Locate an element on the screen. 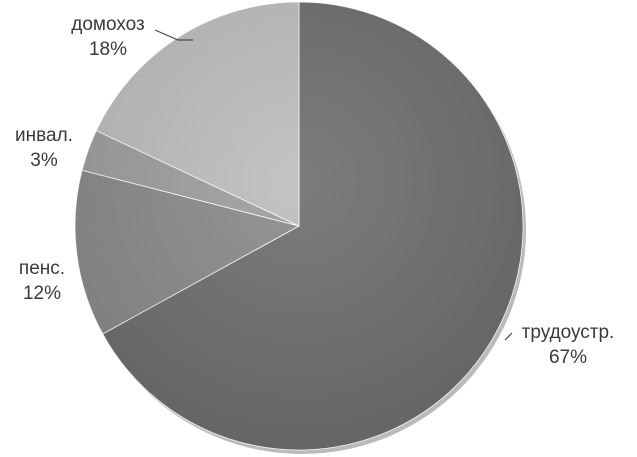 The width and height of the screenshot is (637, 457). leader-line-трудоустр is located at coordinates (508, 336).